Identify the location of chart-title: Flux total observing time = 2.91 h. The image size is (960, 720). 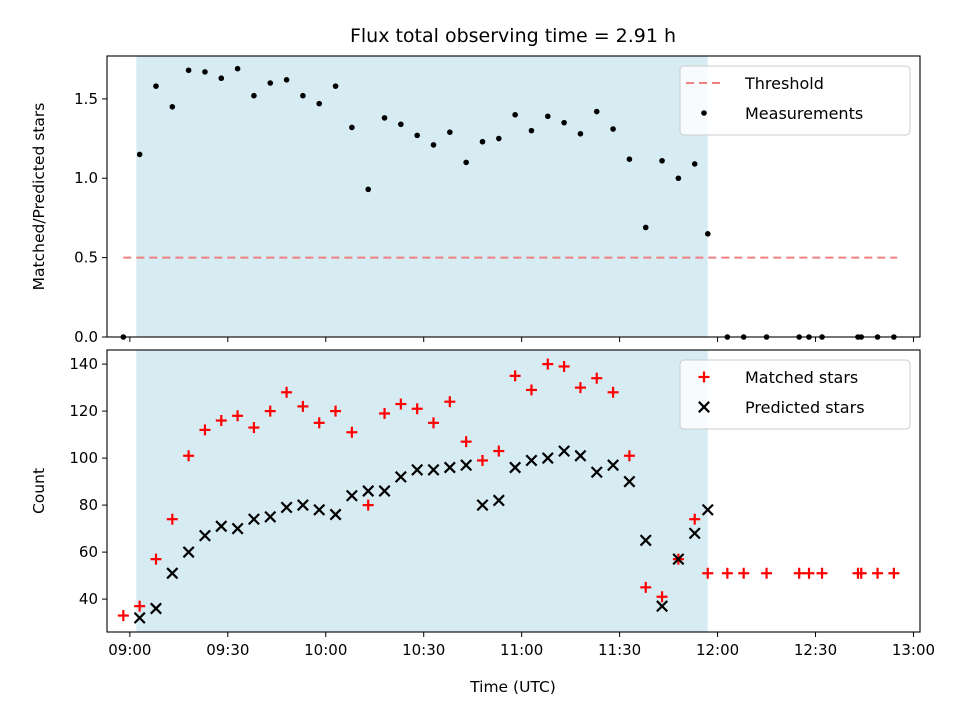
(513, 36).